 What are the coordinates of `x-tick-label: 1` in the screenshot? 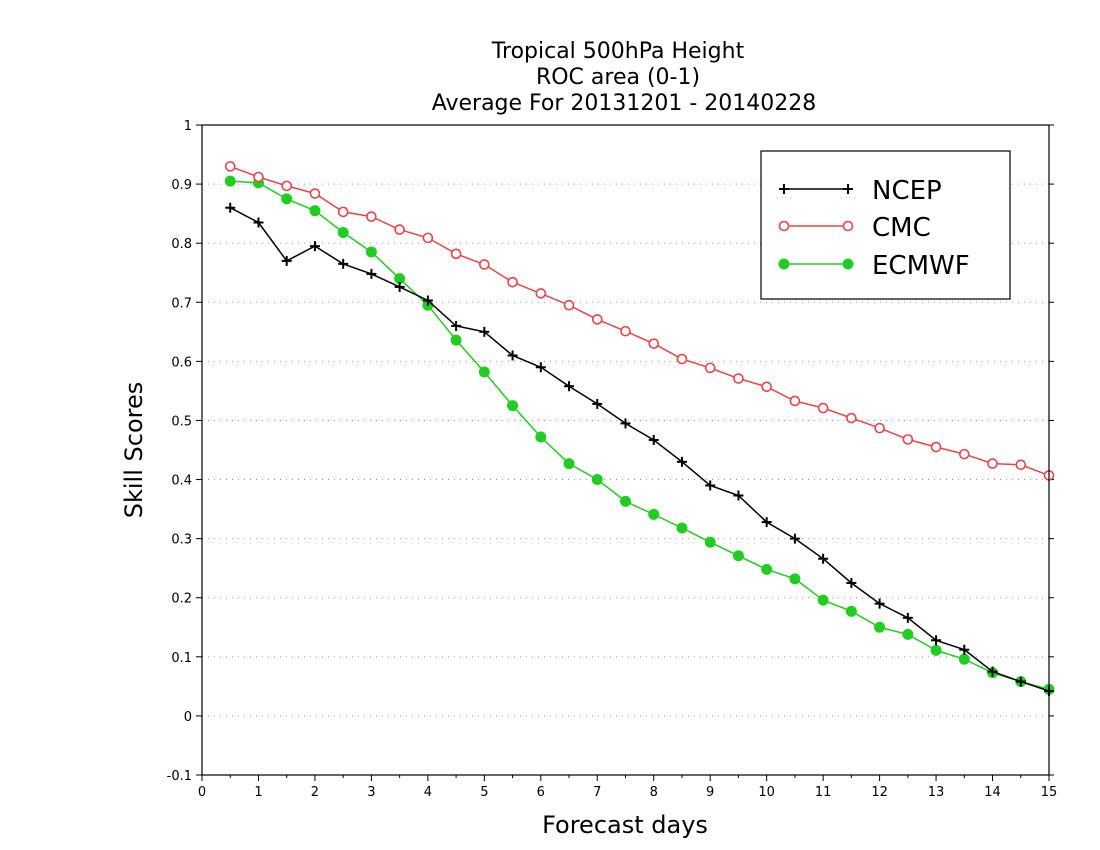 It's located at (258, 792).